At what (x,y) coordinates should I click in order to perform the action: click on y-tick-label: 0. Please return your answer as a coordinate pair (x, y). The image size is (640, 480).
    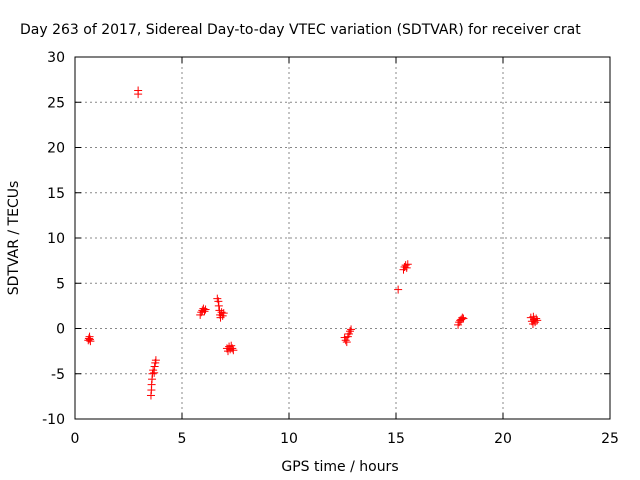
    Looking at the image, I should click on (60, 330).